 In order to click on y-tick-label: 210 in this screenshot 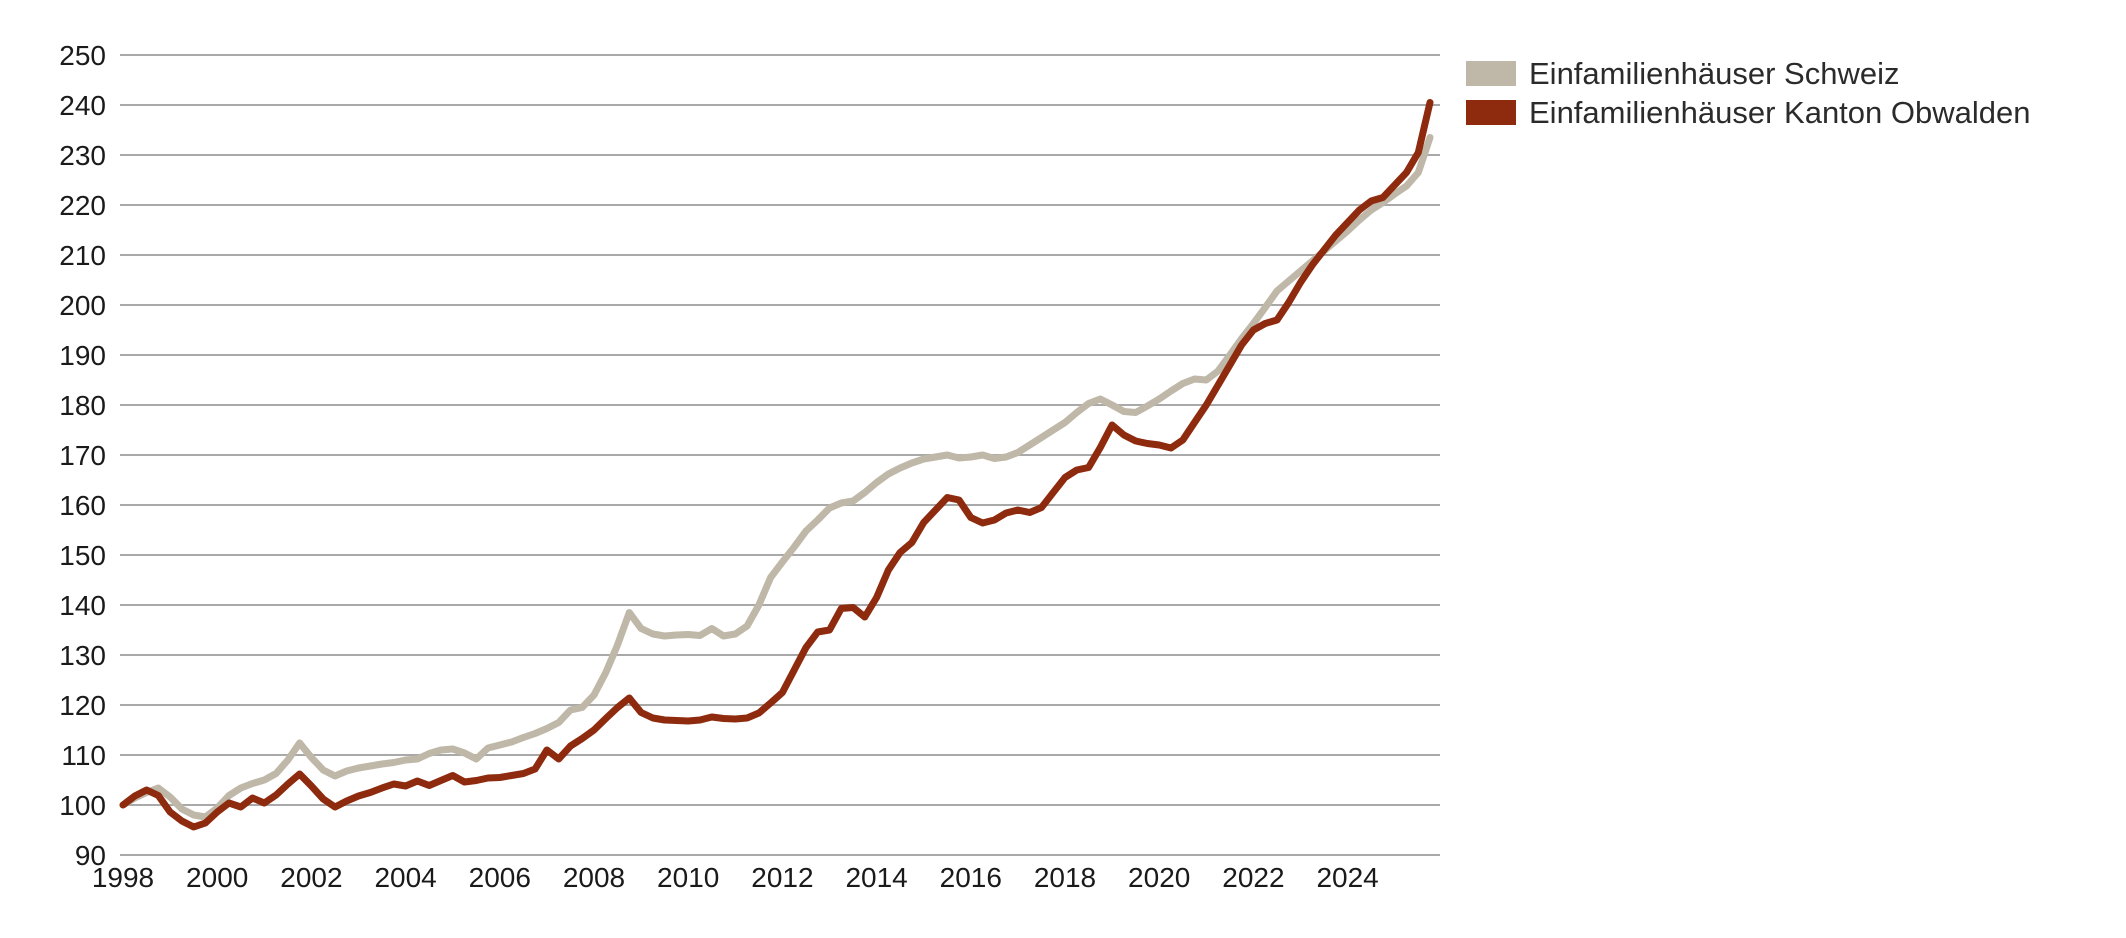, I will do `click(82, 255)`.